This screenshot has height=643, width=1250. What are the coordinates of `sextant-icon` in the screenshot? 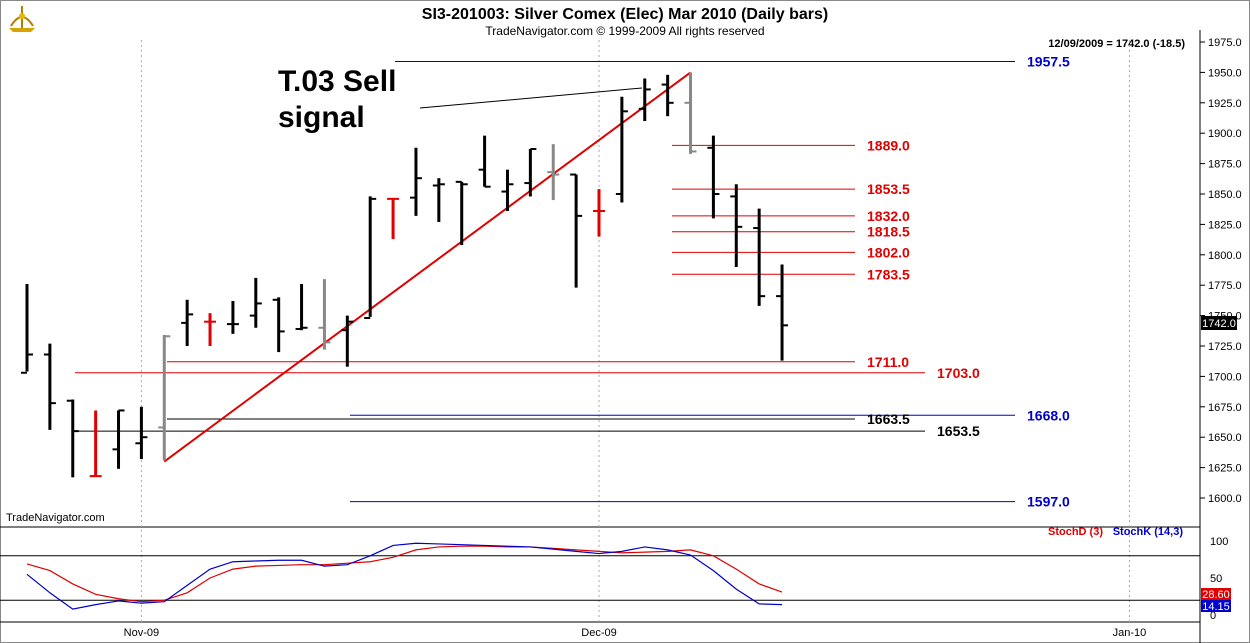 It's located at (22, 19).